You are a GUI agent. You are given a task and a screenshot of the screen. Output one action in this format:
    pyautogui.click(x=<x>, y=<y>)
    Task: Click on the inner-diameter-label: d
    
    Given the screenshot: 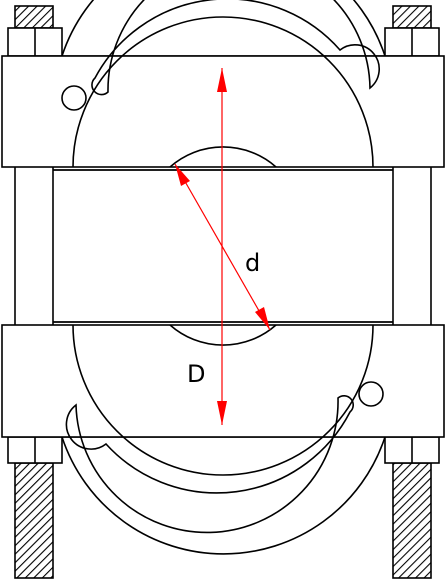 What is the action you would take?
    pyautogui.click(x=252, y=263)
    